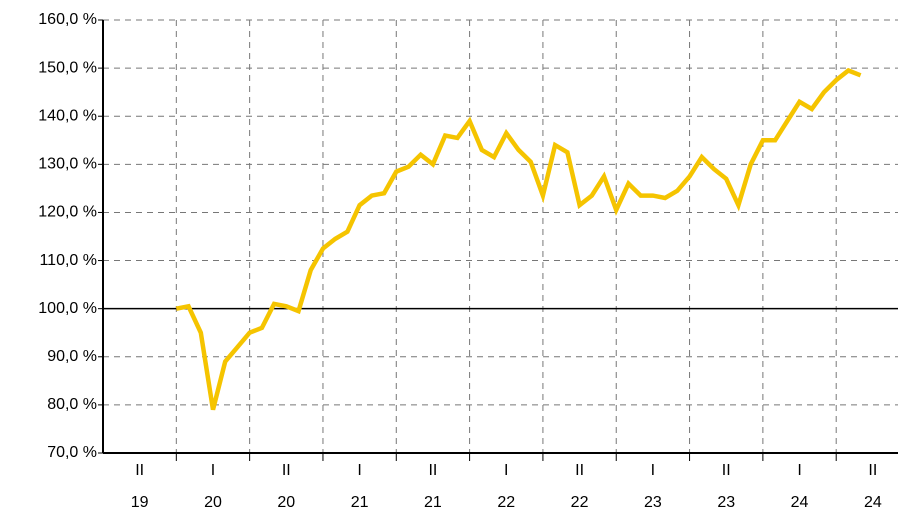  I want to click on y-tick-label: 80,0 %, so click(72, 404).